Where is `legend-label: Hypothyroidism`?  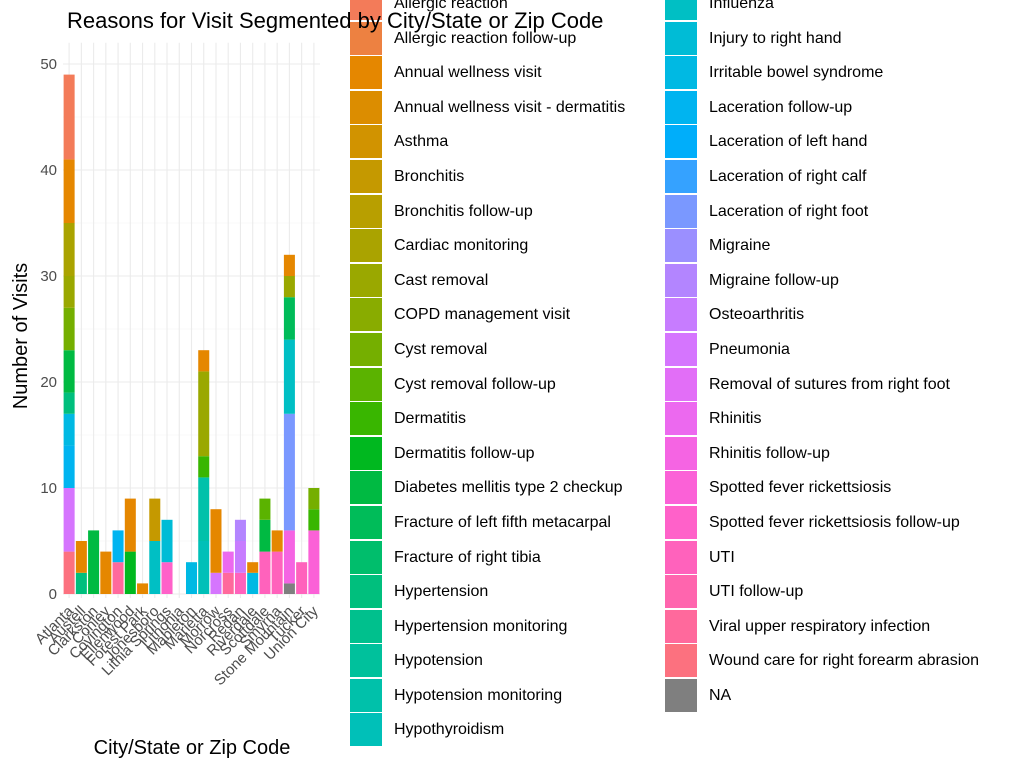
legend-label: Hypothyroidism is located at coordinates (449, 730).